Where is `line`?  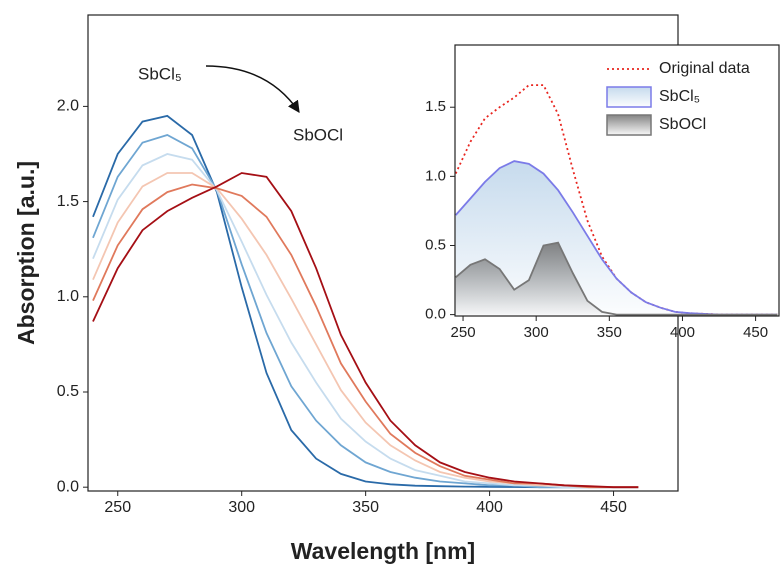
line is located at coordinates (616, 278).